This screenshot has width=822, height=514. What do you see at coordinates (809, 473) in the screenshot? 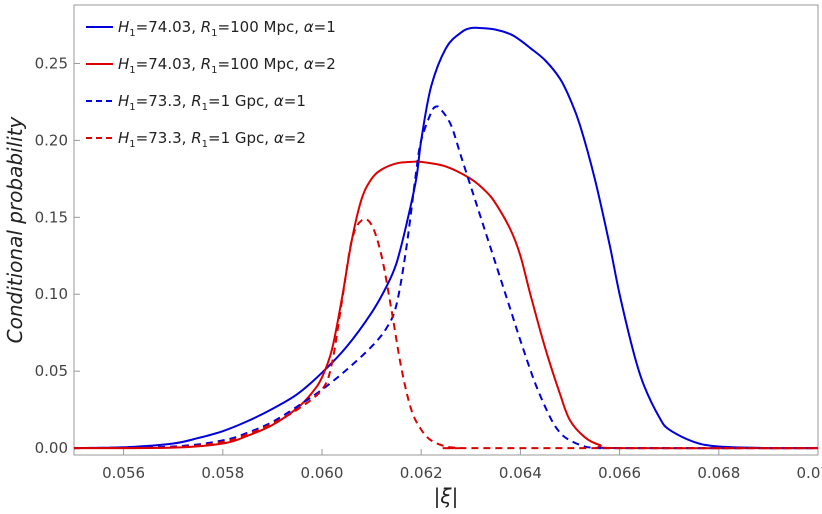
I see `x-tick-label: 0.070` at bounding box center [809, 473].